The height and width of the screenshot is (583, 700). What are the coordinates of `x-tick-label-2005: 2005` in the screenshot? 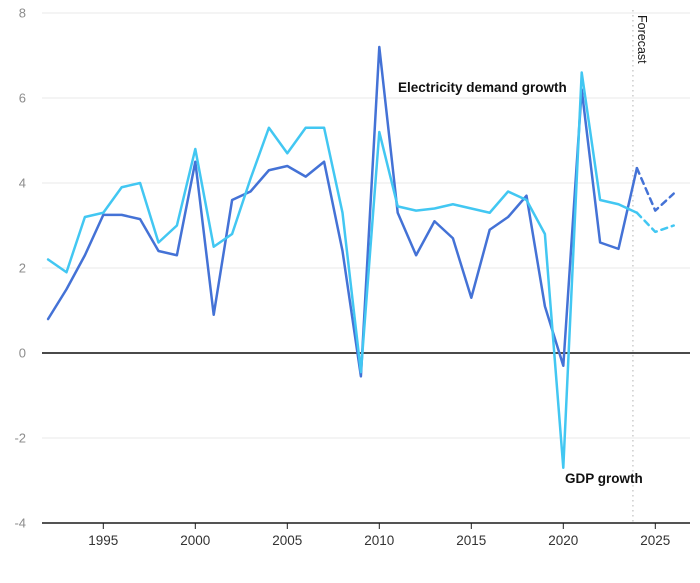 It's located at (287, 540).